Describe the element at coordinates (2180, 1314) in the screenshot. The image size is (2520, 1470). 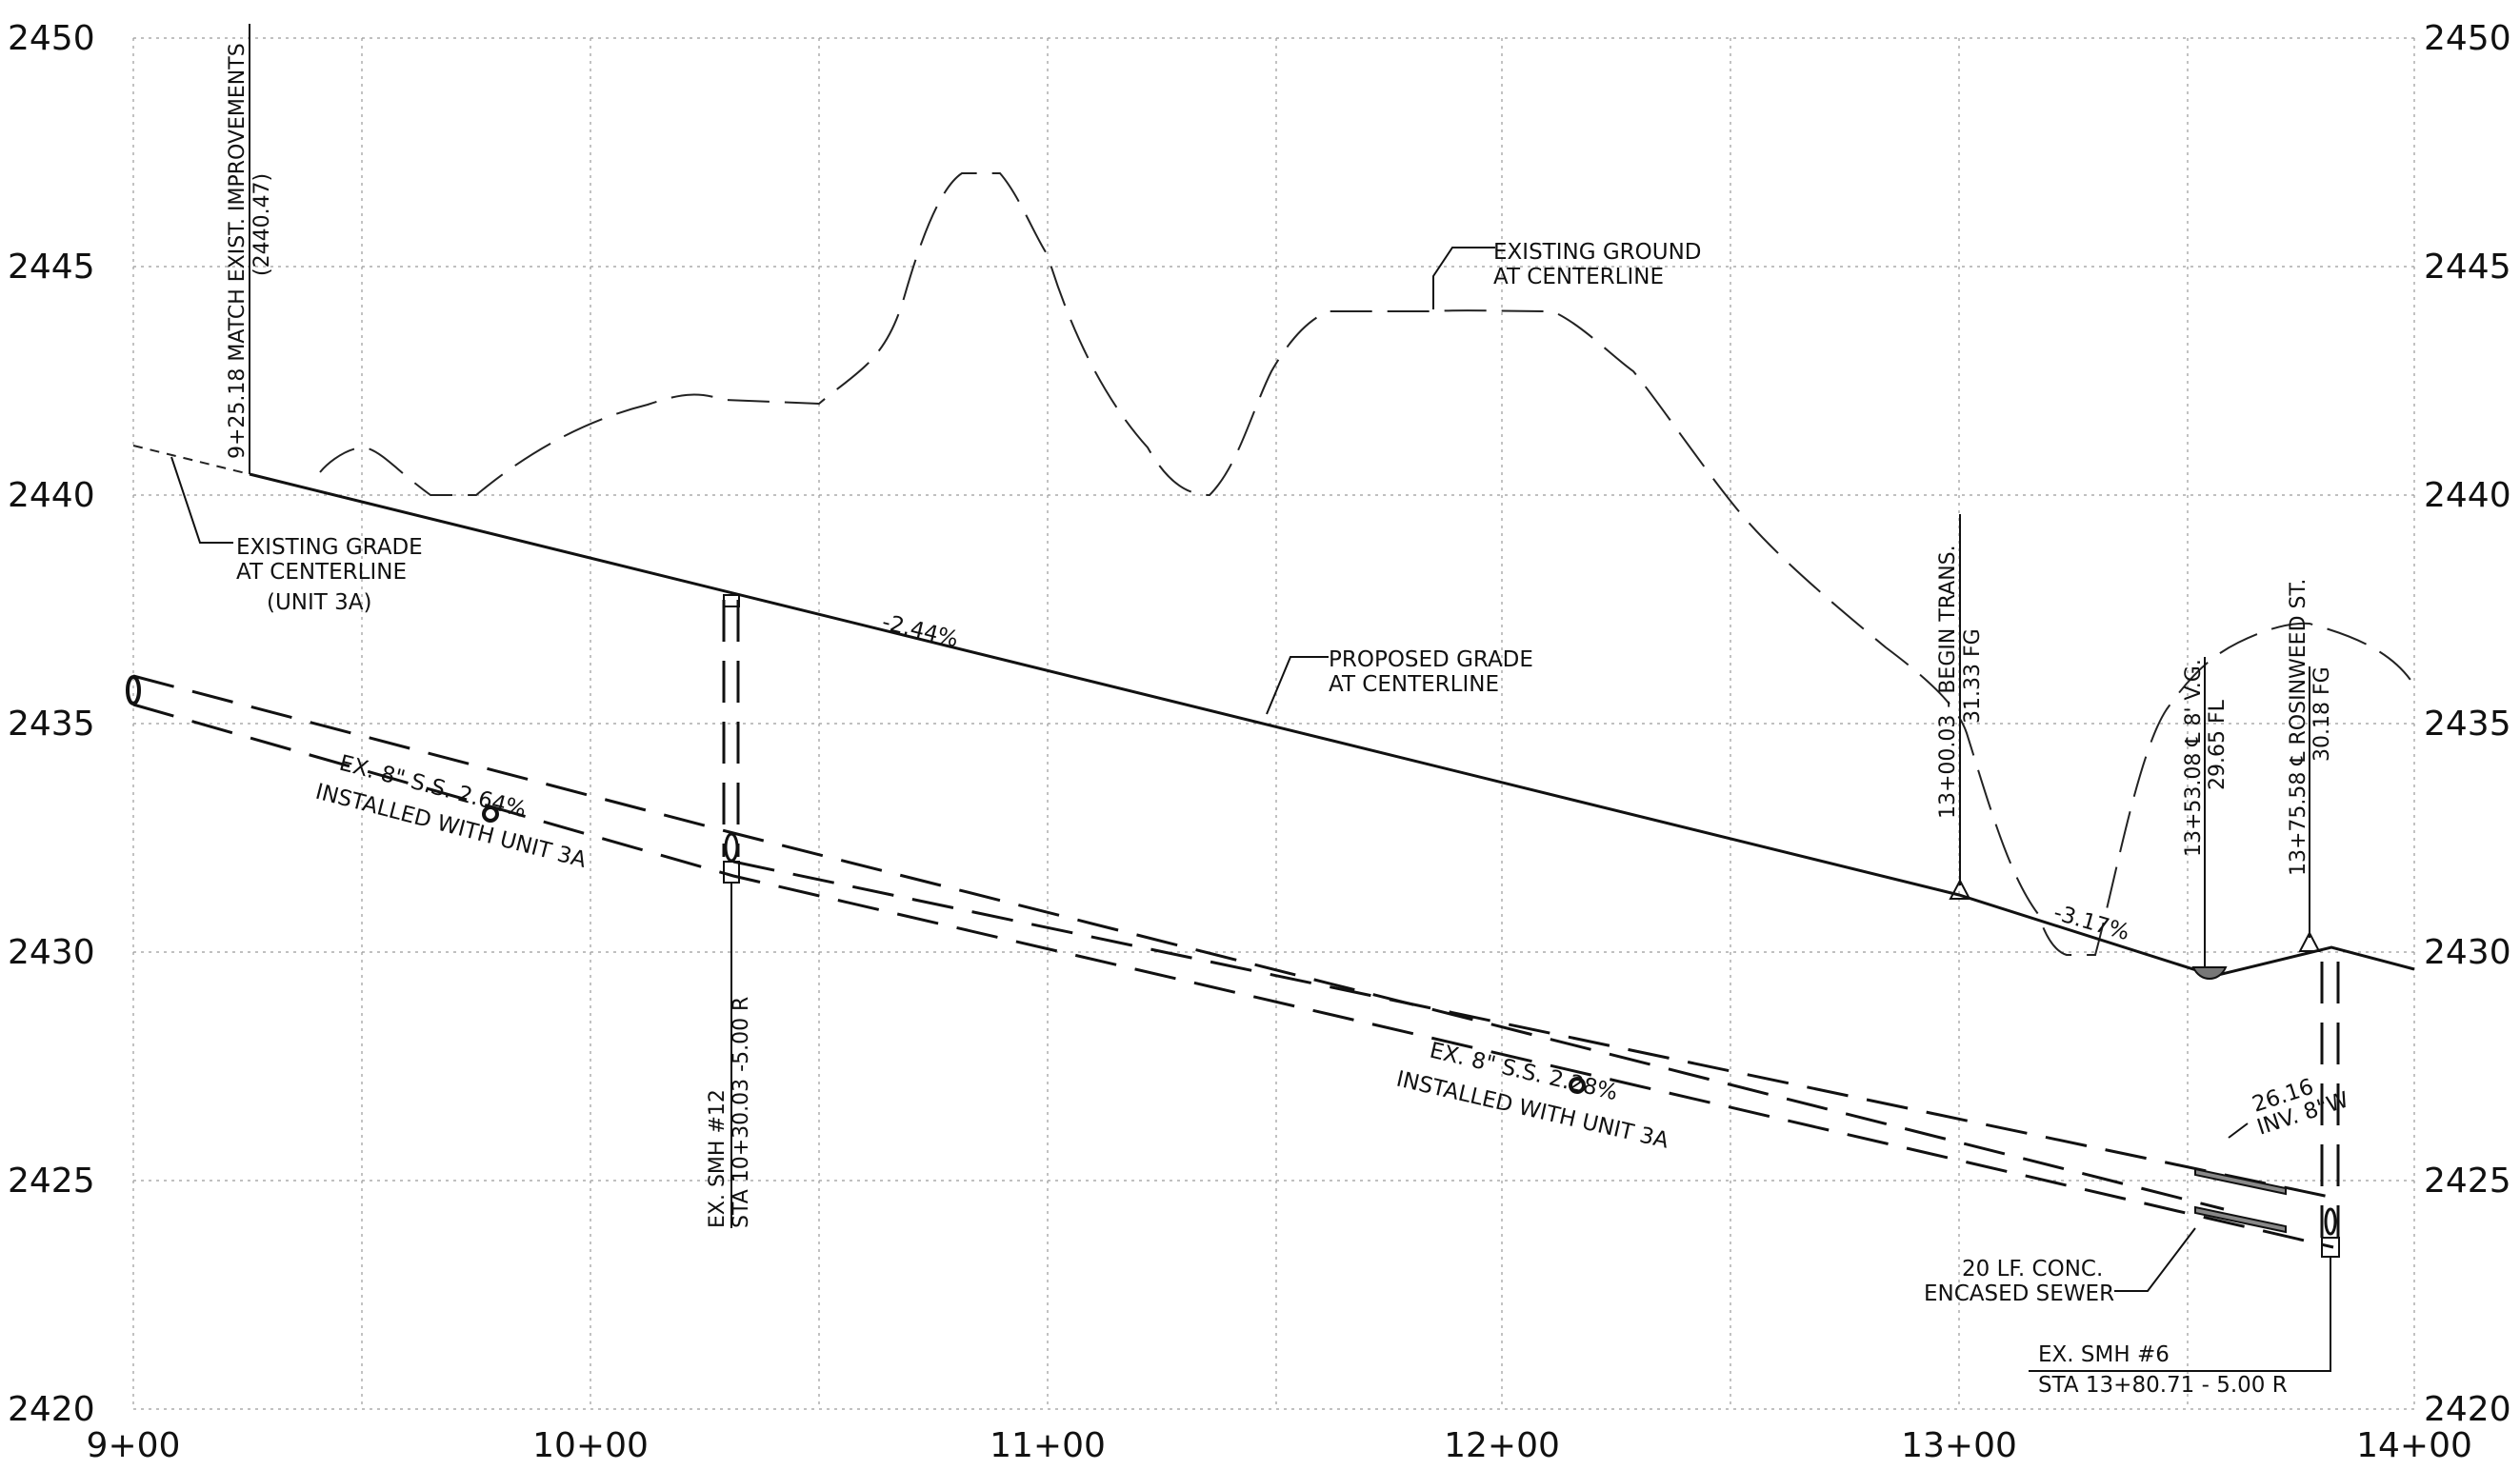
I see `smh6-leader` at that location.